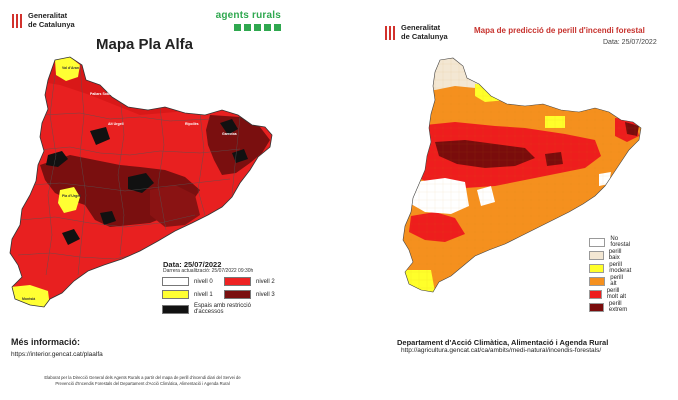 Image resolution: width=678 pixels, height=400 pixels. I want to click on legend-item-perill-baix: perill baix, so click(608, 255).